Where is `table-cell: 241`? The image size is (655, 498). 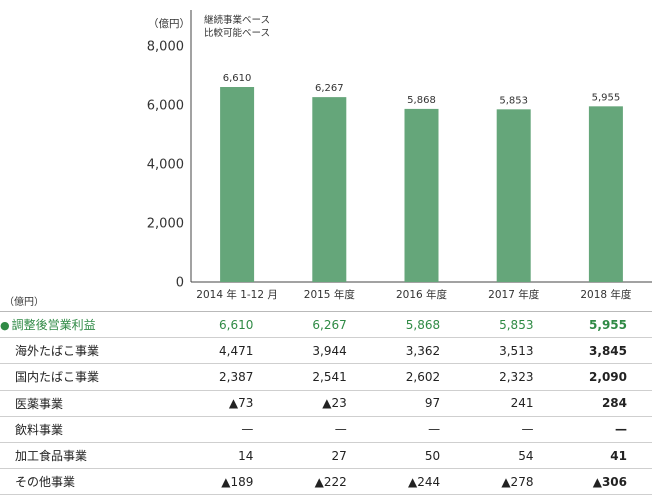
table-cell: 241 is located at coordinates (487, 403).